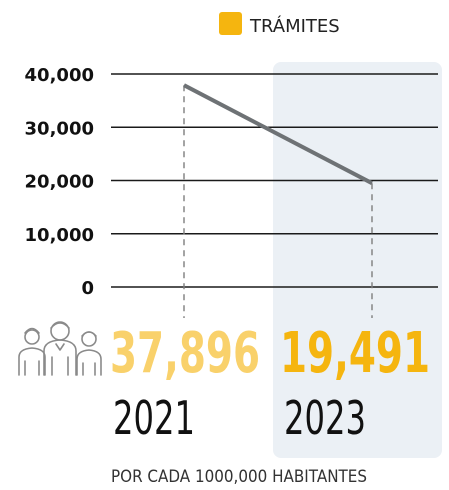 This screenshot has width=449, height=490. I want to click on footnote: POR CADA 1000,000 HABITANTES, so click(239, 477).